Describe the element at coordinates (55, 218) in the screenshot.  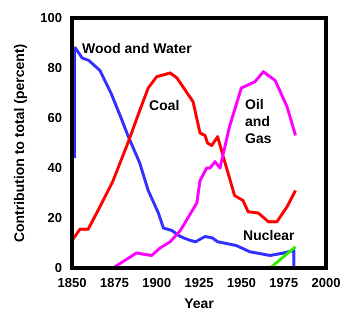
I see `y-tick-label: 20` at that location.